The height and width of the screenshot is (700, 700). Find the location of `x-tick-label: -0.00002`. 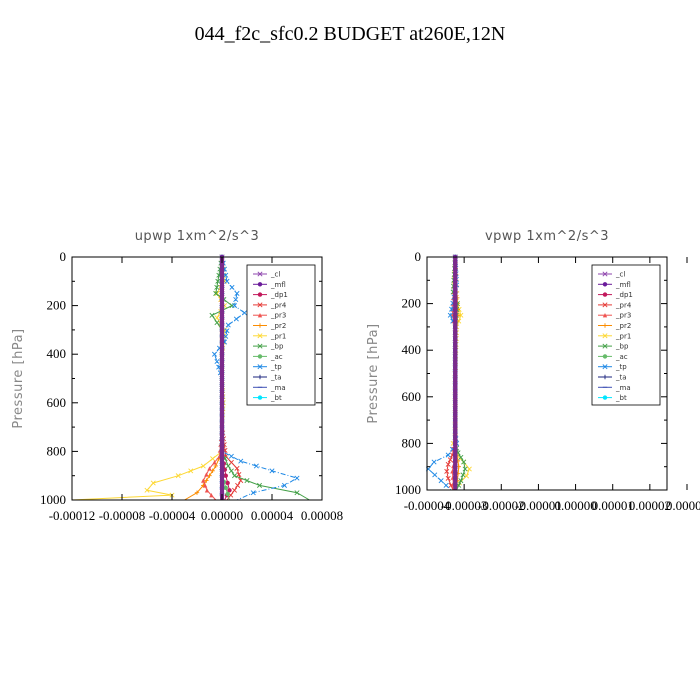

x-tick-label: -0.00002 is located at coordinates (501, 505).